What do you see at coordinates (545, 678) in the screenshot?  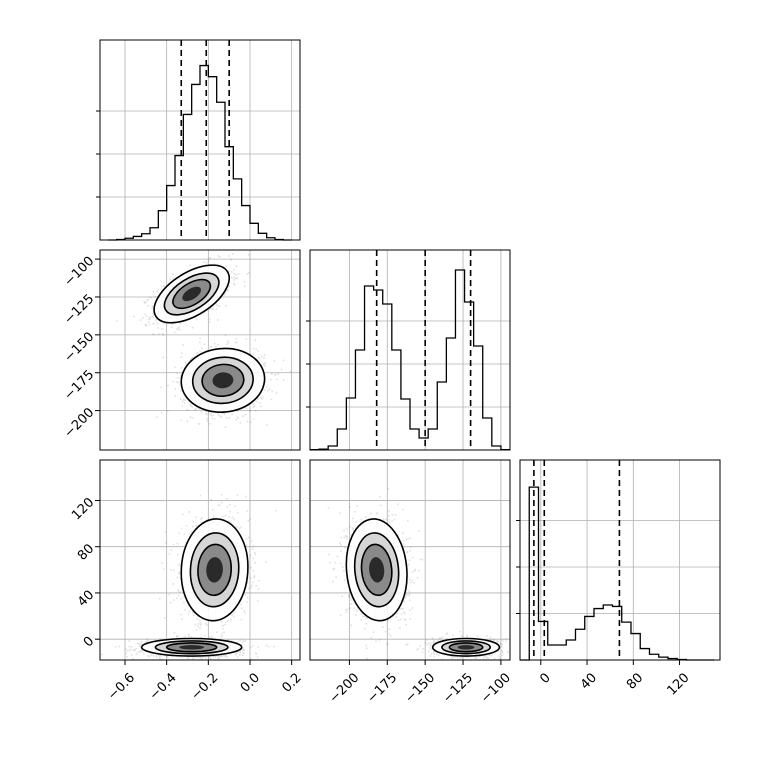 I see `x-tick-label: 0` at bounding box center [545, 678].